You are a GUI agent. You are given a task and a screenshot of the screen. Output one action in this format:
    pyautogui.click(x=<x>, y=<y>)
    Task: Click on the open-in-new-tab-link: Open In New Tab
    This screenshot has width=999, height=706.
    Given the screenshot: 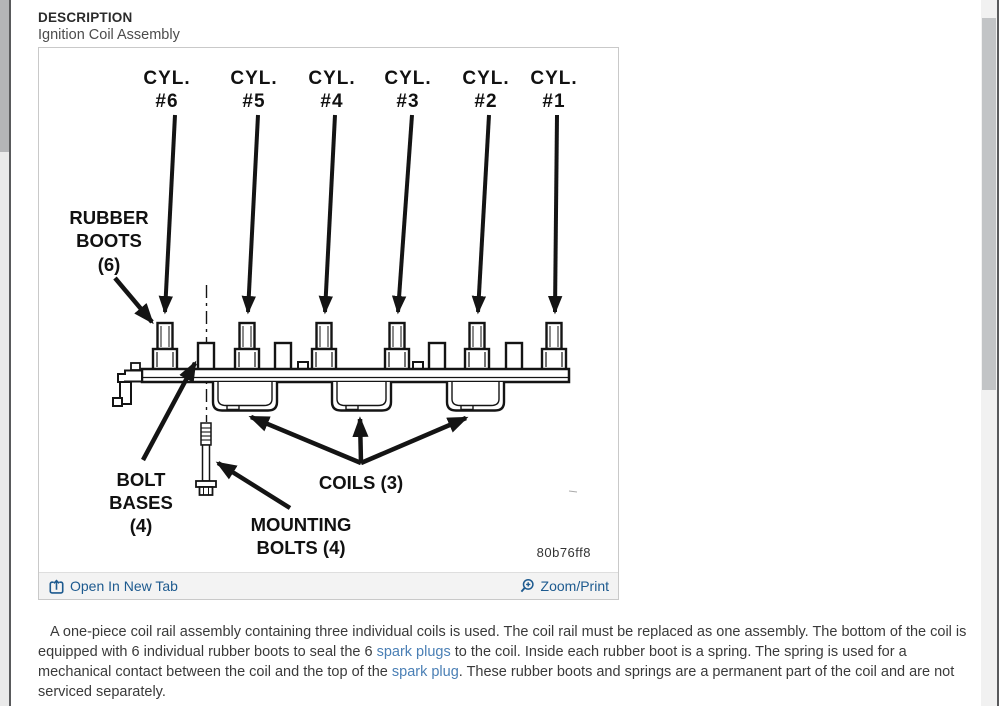 What is the action you would take?
    pyautogui.click(x=113, y=586)
    